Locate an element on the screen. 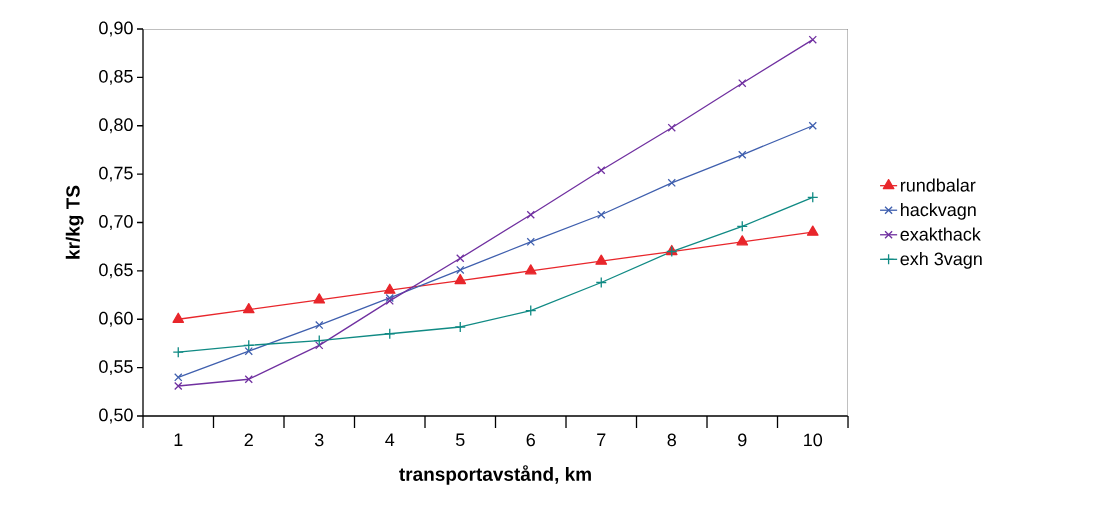 This screenshot has height=525, width=1095. y-tick-label: 0,65 is located at coordinates (116, 271).